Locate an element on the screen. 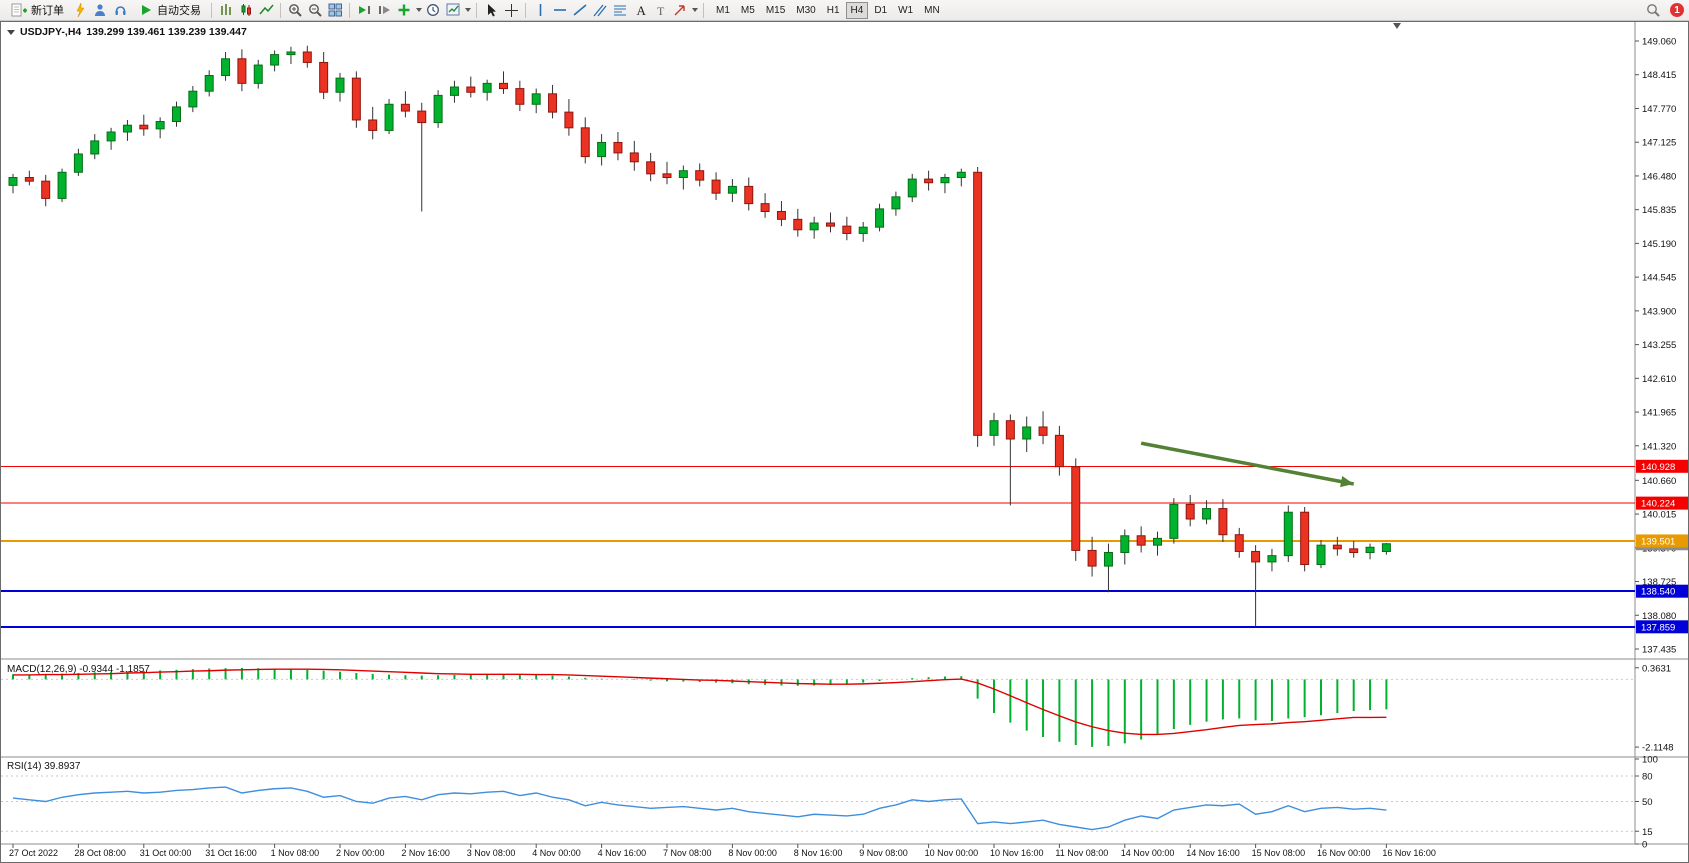 The image size is (1689, 863). macd-values: -0.9344 -1.1857 is located at coordinates (114, 669).